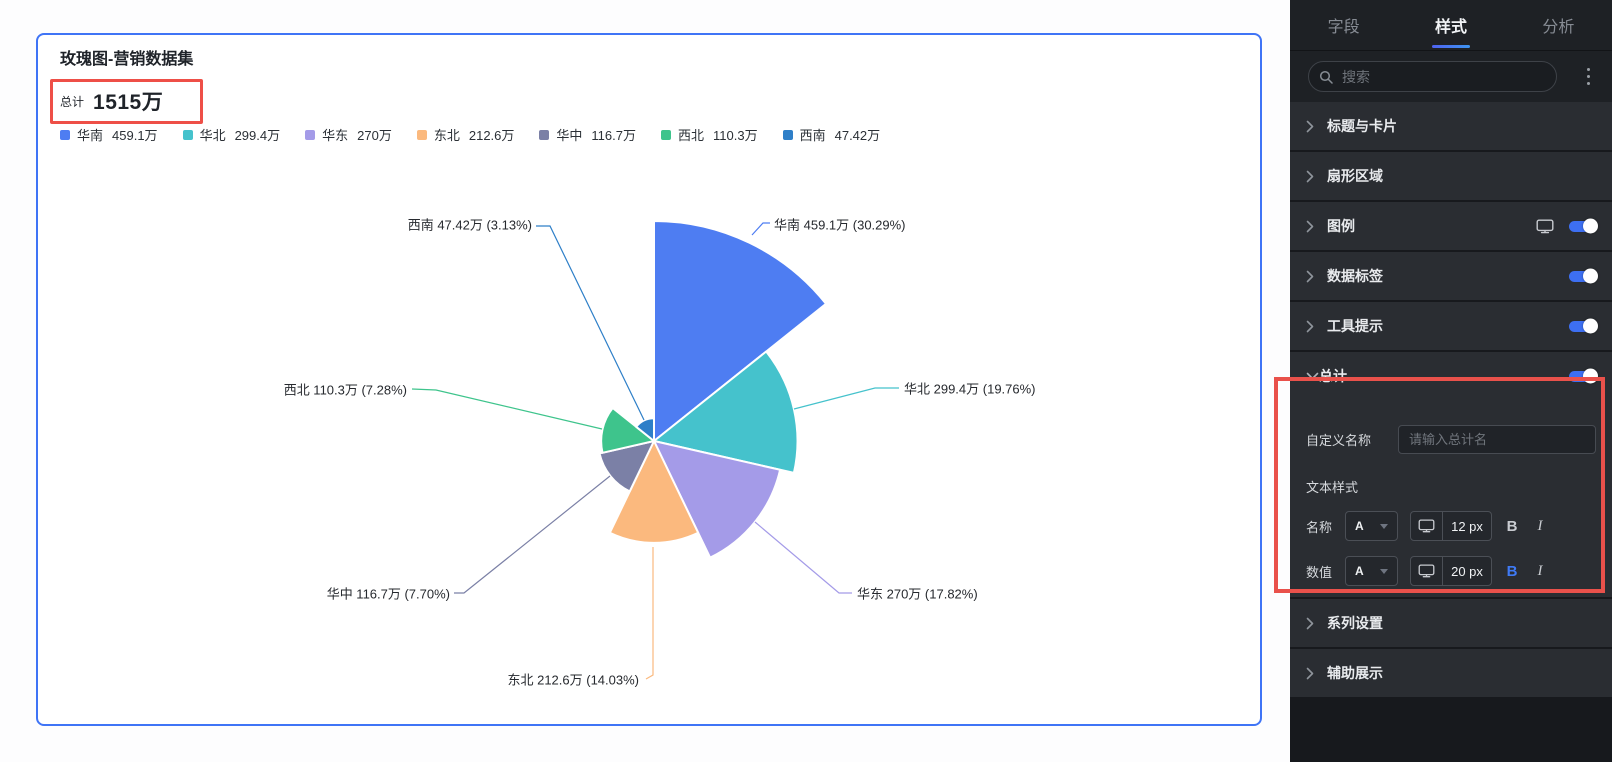 The image size is (1612, 762). I want to click on text-style-row: 文本样式, so click(1451, 486).